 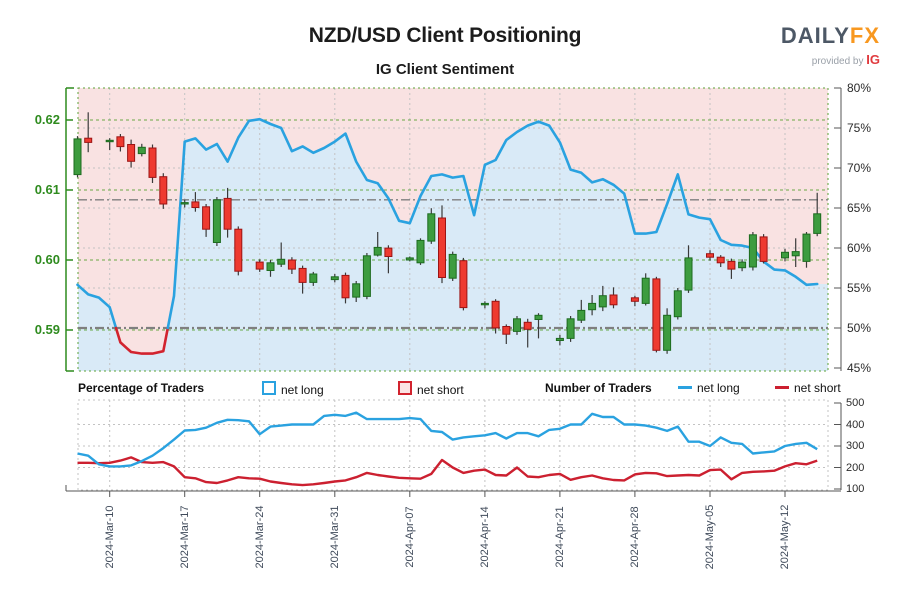 What do you see at coordinates (845, 59) in the screenshot?
I see `provided-by-label: provided by IG` at bounding box center [845, 59].